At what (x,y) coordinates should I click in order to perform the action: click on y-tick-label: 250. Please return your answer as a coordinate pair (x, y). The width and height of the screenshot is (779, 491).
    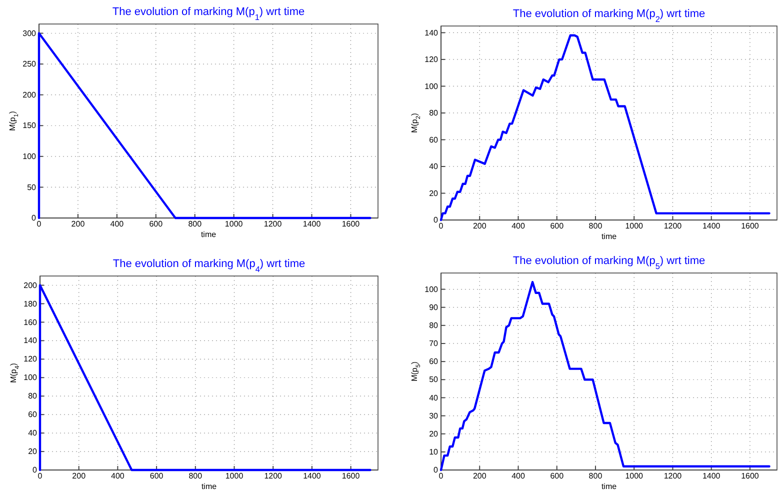
    Looking at the image, I should click on (29, 64).